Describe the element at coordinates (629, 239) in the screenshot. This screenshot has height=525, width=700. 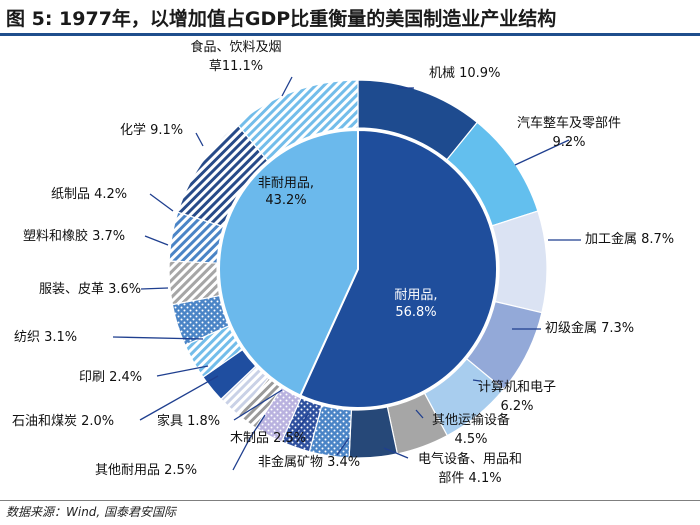
I see `outer-label-2: 加工金属 8.7%` at that location.